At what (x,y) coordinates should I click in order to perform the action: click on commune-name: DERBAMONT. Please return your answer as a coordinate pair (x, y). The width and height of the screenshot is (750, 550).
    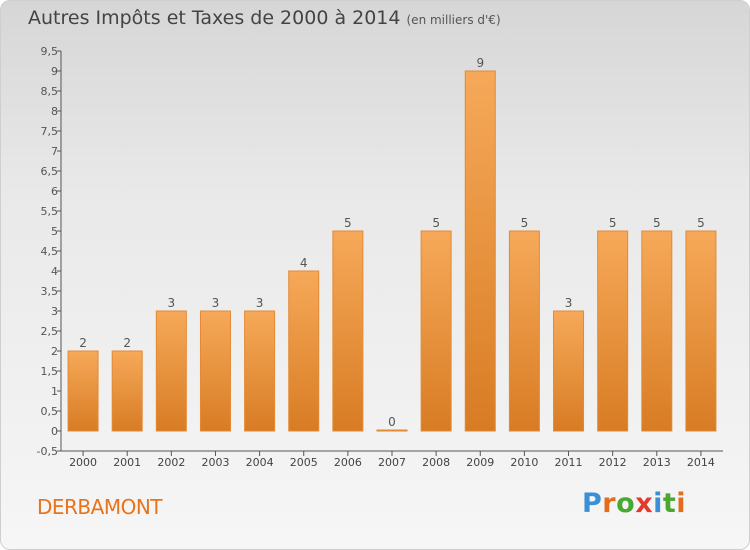
    Looking at the image, I should click on (100, 507).